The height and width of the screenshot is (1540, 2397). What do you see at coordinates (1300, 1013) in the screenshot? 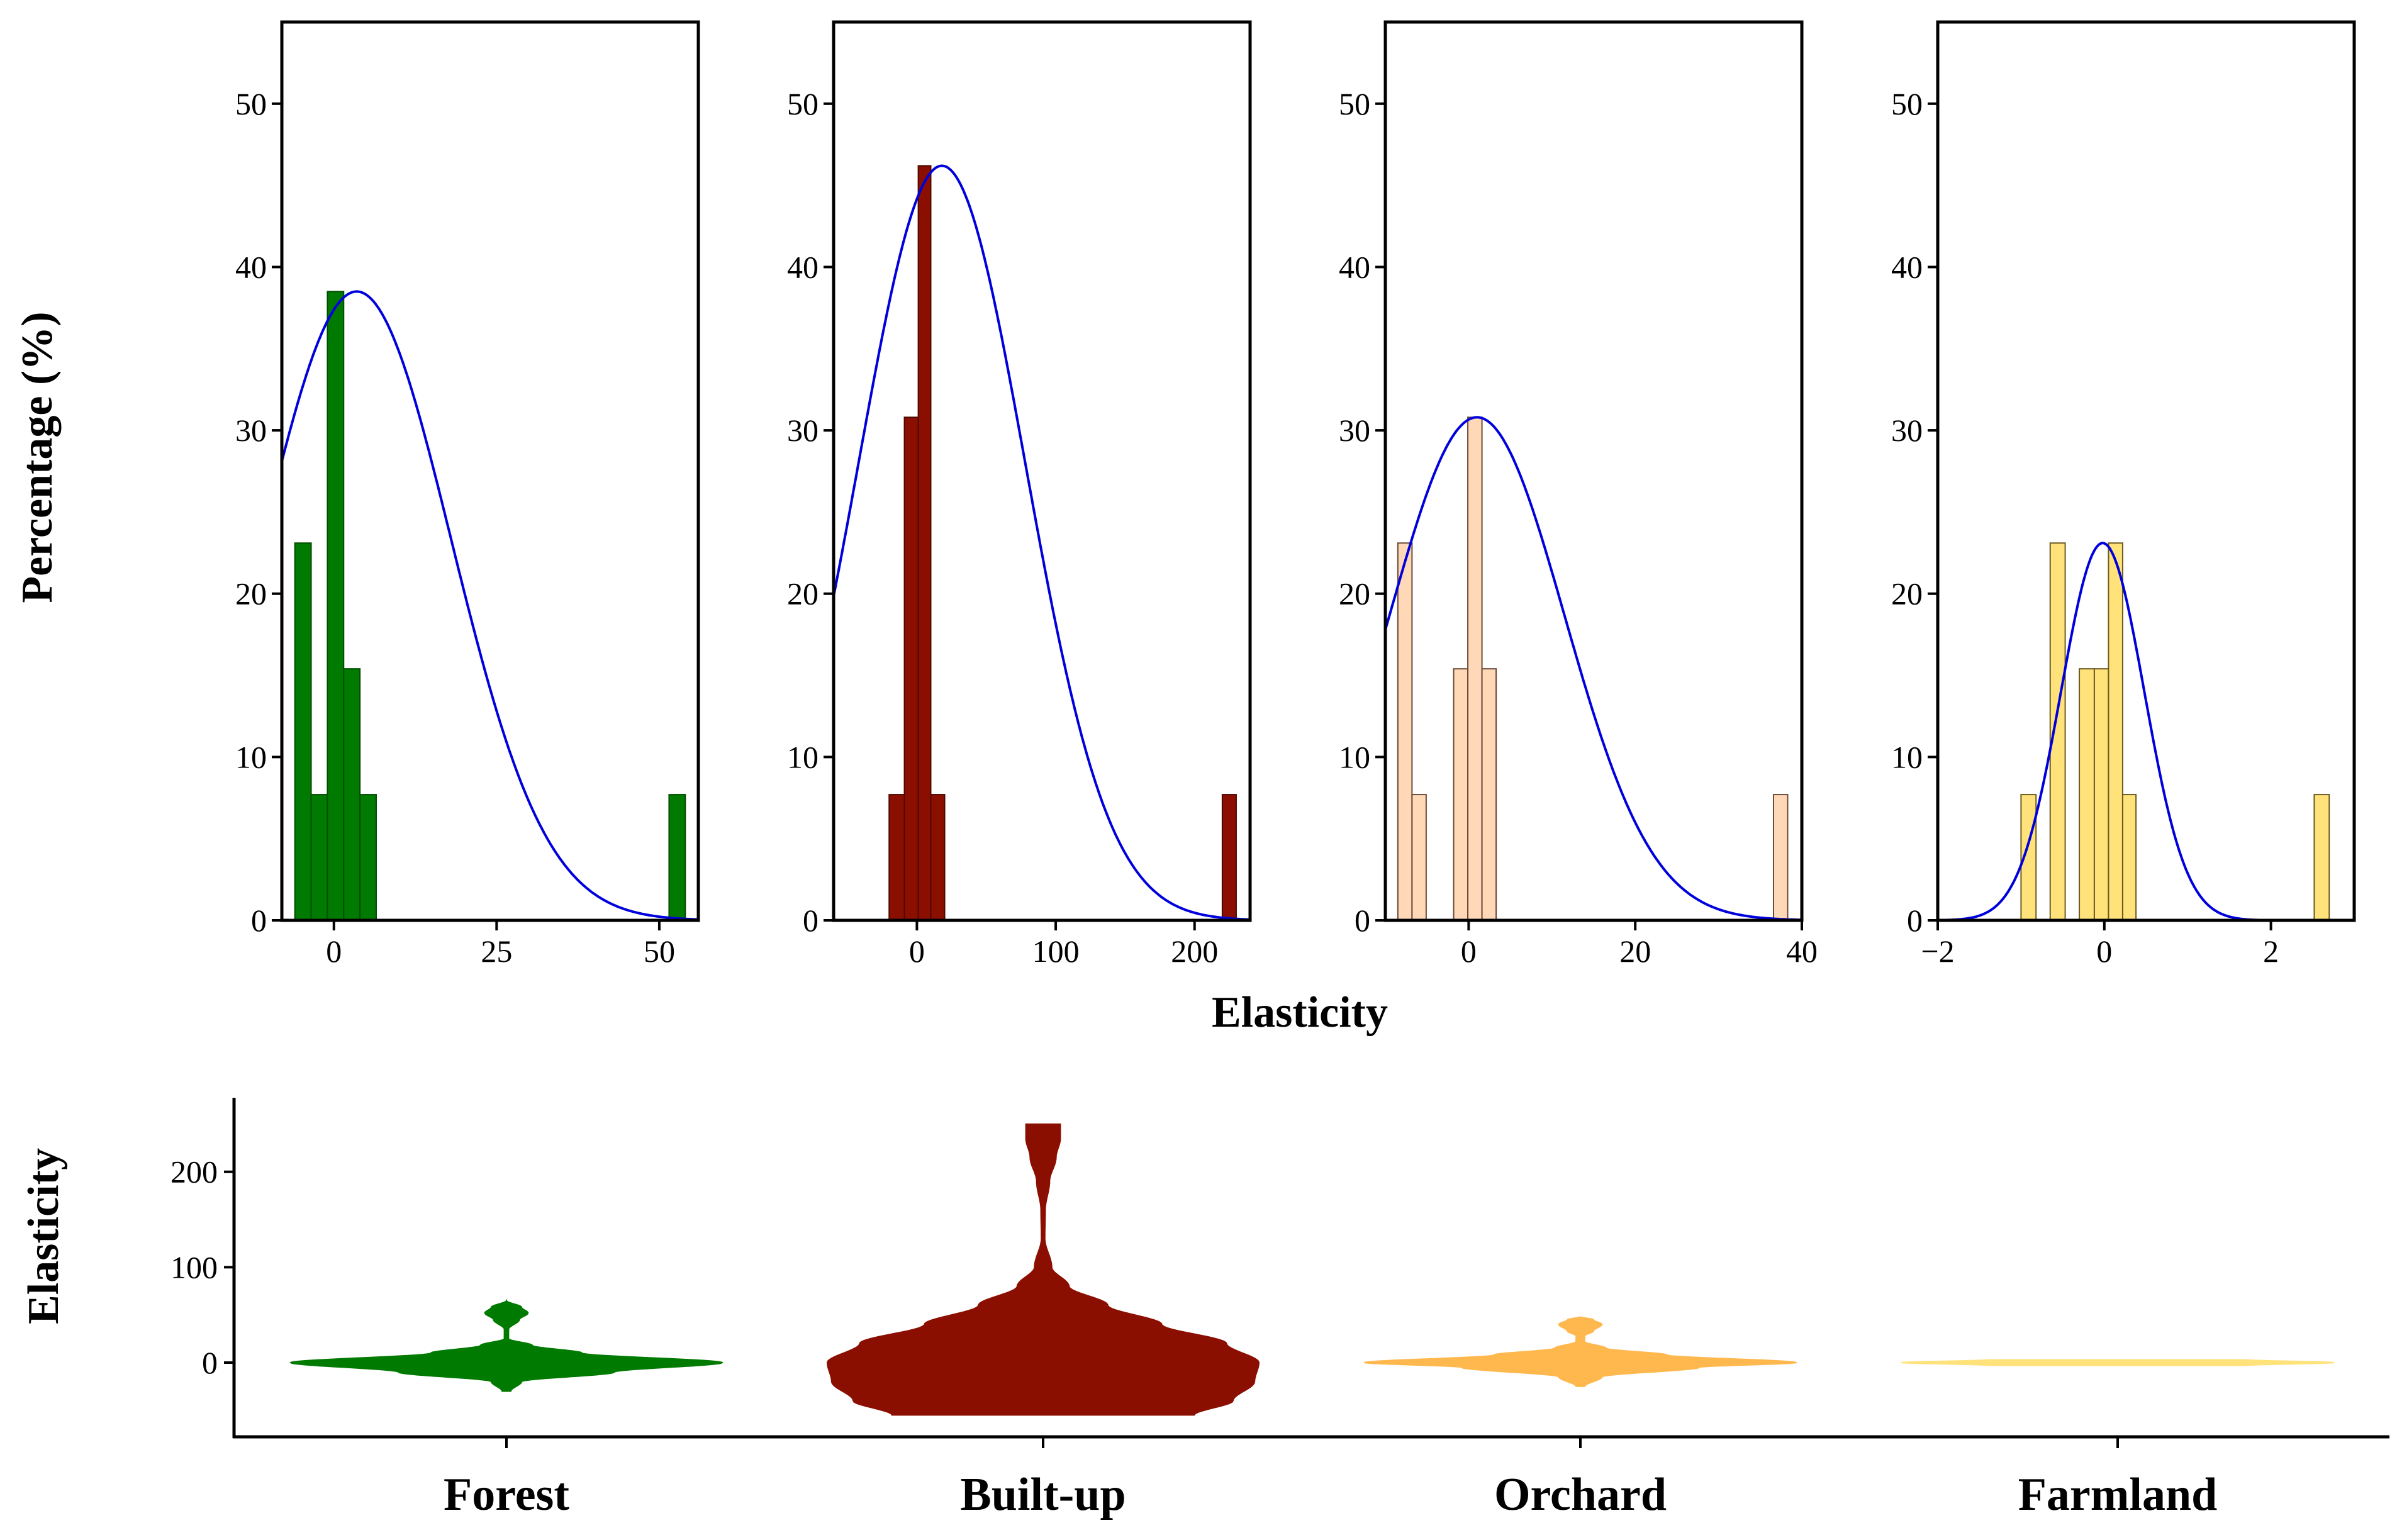
I see `x-axis-title: Elasticity` at bounding box center [1300, 1013].